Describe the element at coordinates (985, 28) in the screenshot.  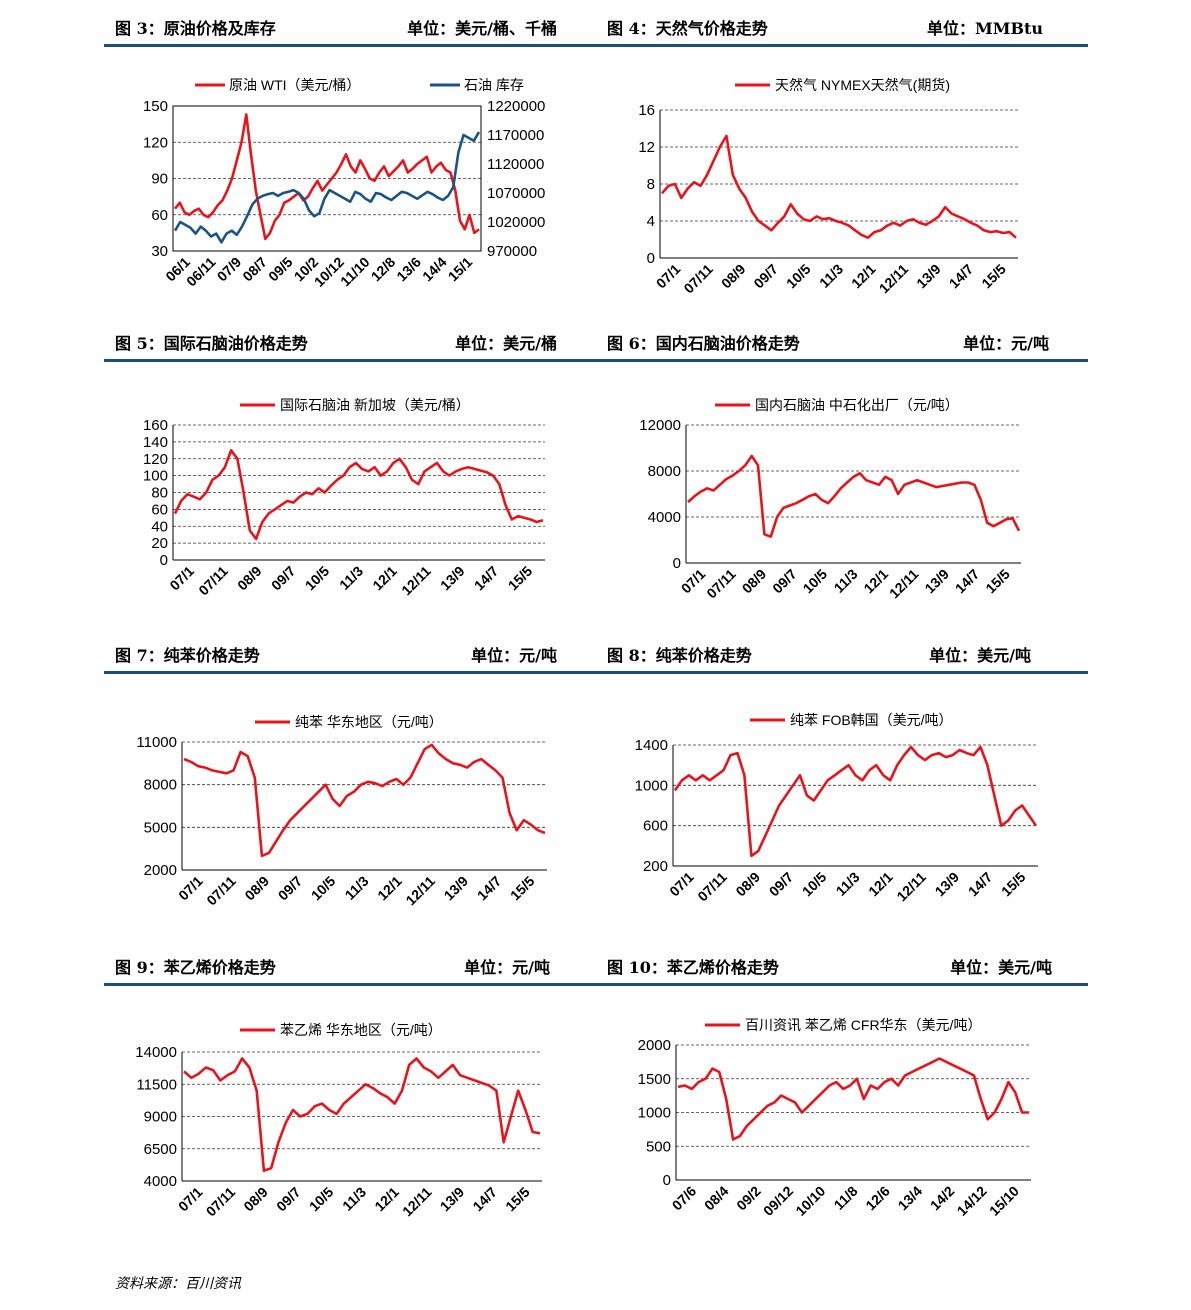
I see `fig4-unit: 单位：MMBtu` at that location.